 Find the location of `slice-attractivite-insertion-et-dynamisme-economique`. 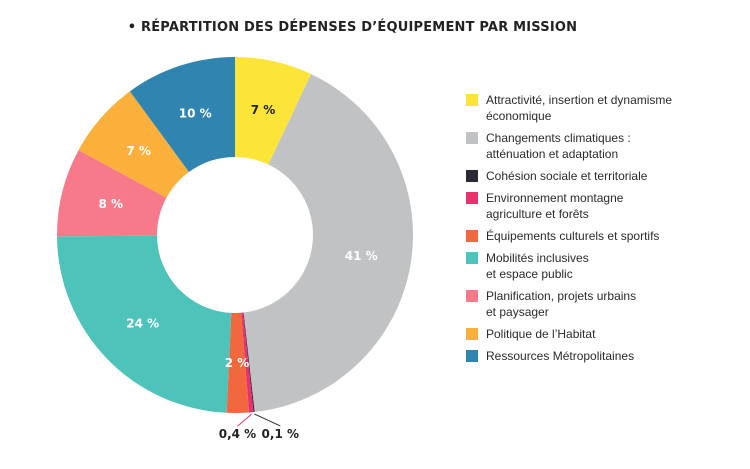

slice-attractivite-insertion-et-dynamisme-economique is located at coordinates (273, 111).